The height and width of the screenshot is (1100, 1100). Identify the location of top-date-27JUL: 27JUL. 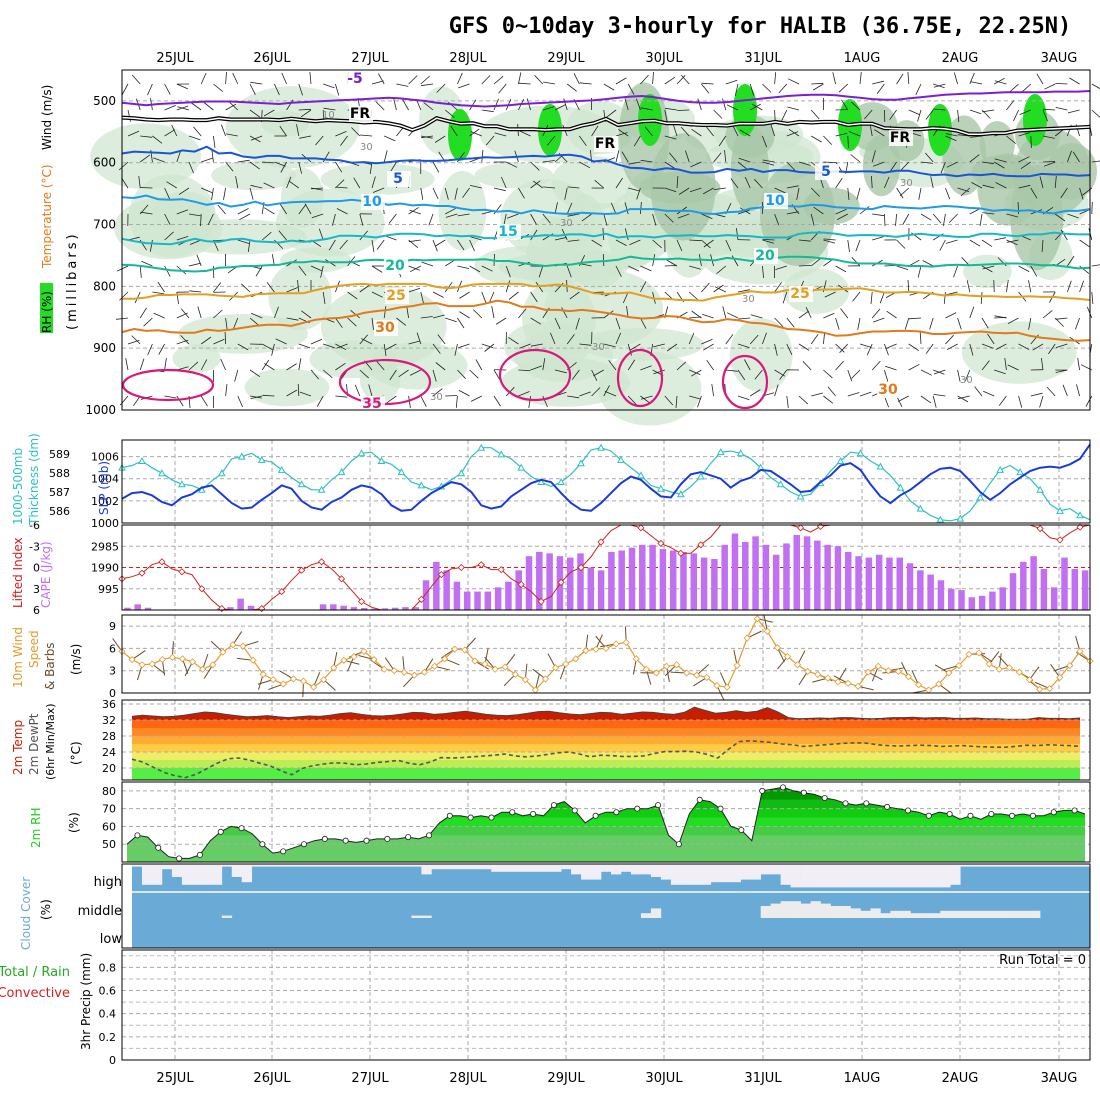
(370, 58).